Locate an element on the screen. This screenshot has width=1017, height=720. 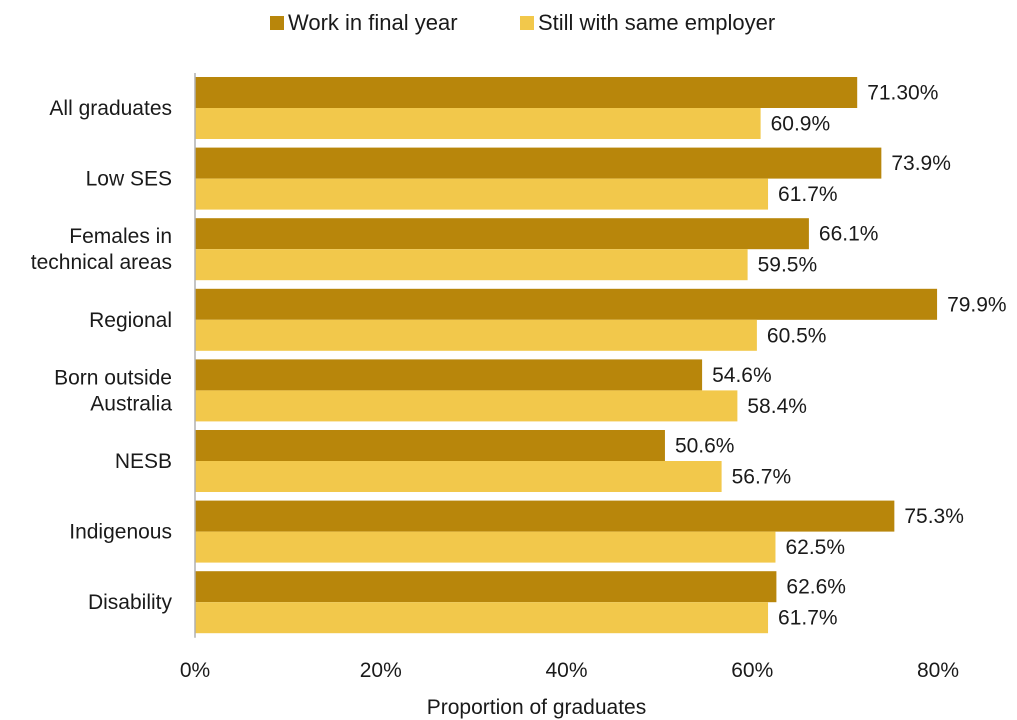
data-label: 79.9% is located at coordinates (977, 304).